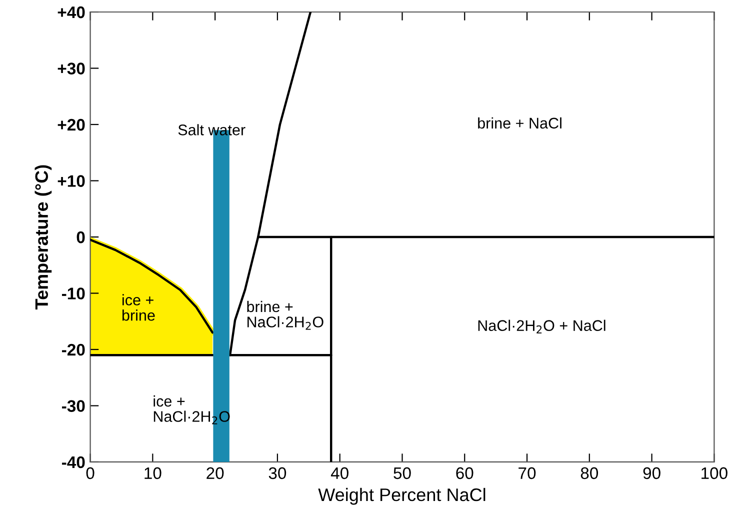 Image resolution: width=734 pixels, height=522 pixels. Describe the element at coordinates (43, 237) in the screenshot. I see `y-axis-title: Temperature (°C)` at that location.